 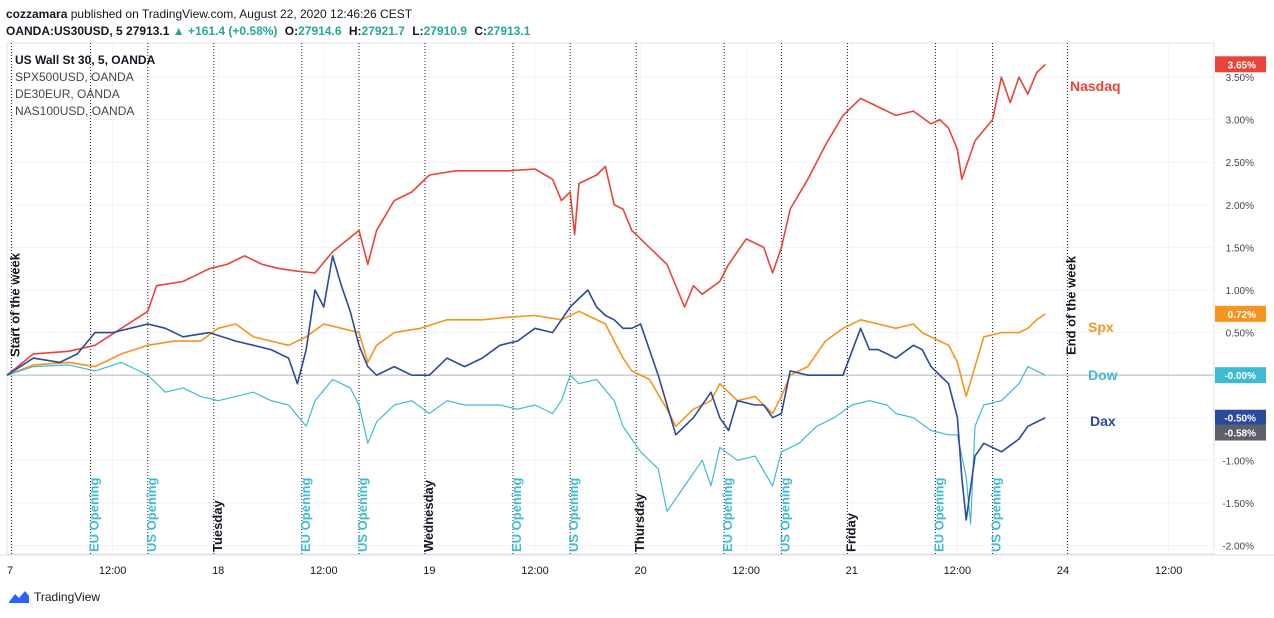 What do you see at coordinates (383, 31) in the screenshot?
I see `high-value: 27921.7` at bounding box center [383, 31].